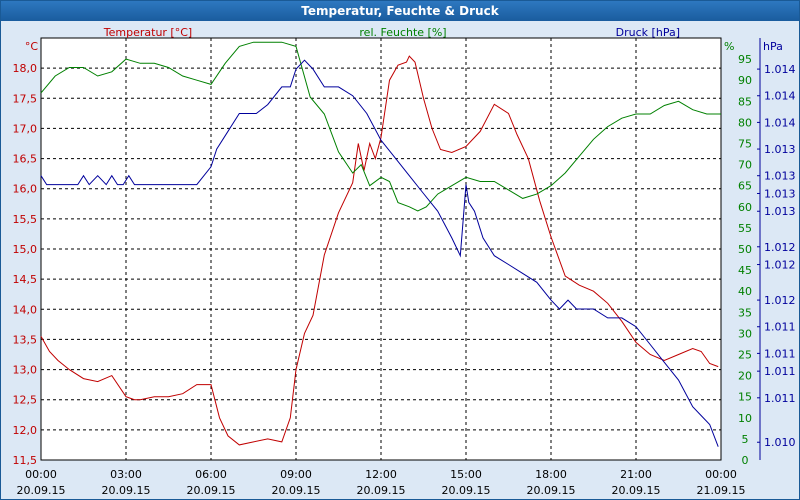 The image size is (800, 500). I want to click on pressure-tick-label: 1.010, so click(780, 442).